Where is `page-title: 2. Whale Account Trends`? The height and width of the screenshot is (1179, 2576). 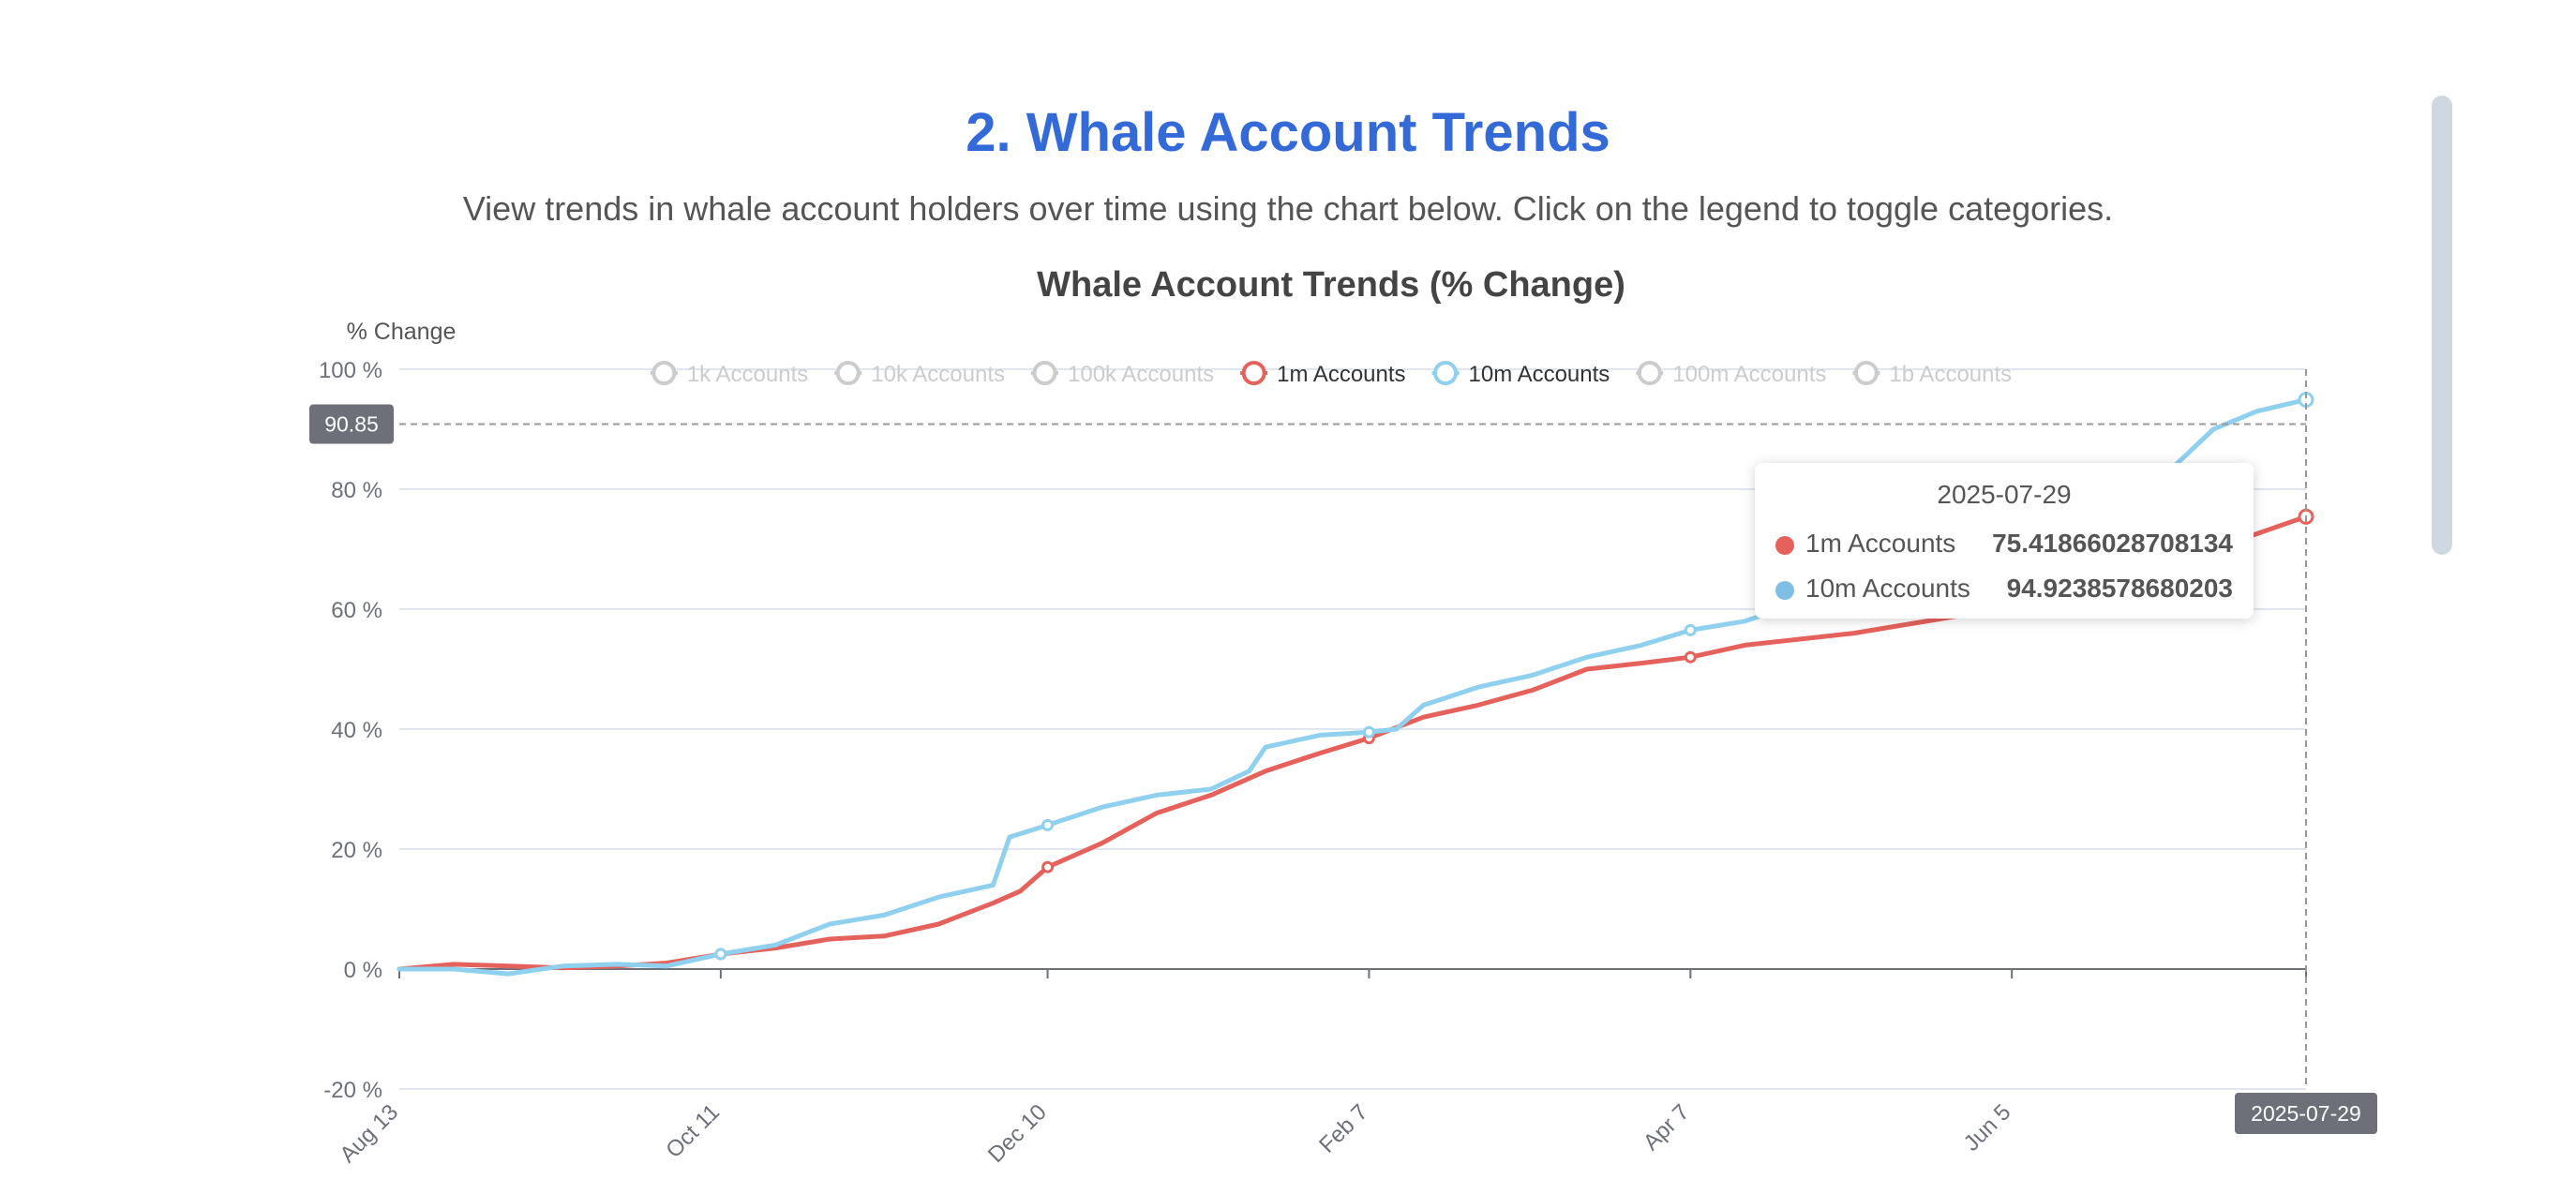 page-title: 2. Whale Account Trends is located at coordinates (1288, 133).